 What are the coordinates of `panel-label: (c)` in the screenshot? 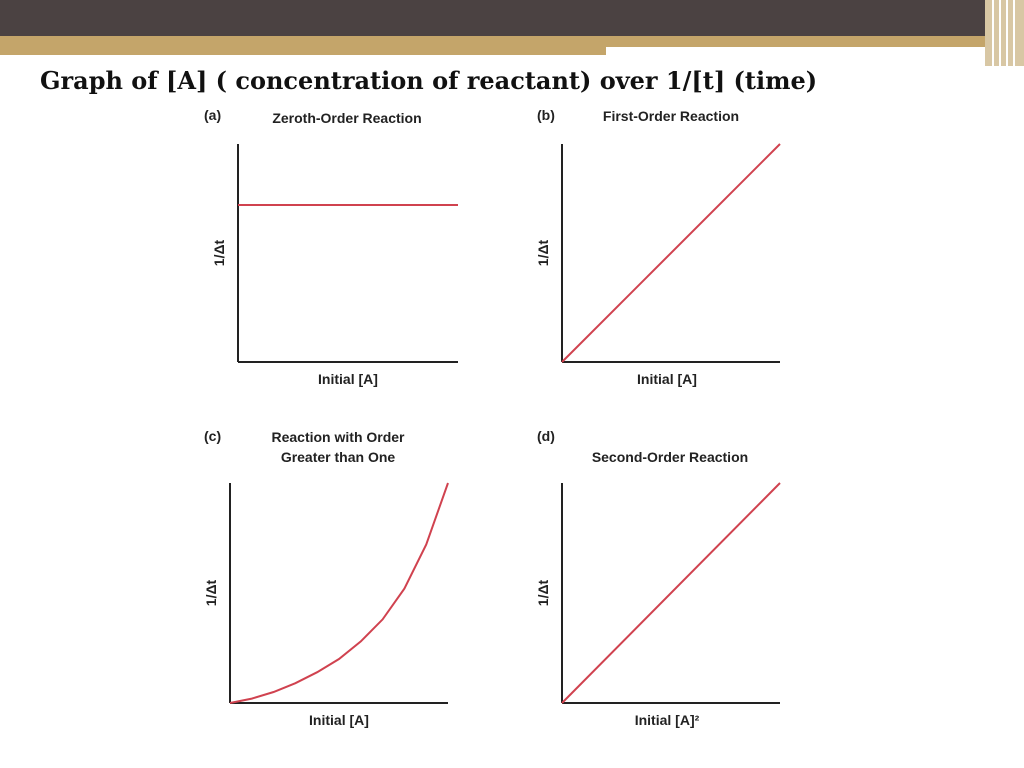 It's located at (212, 436).